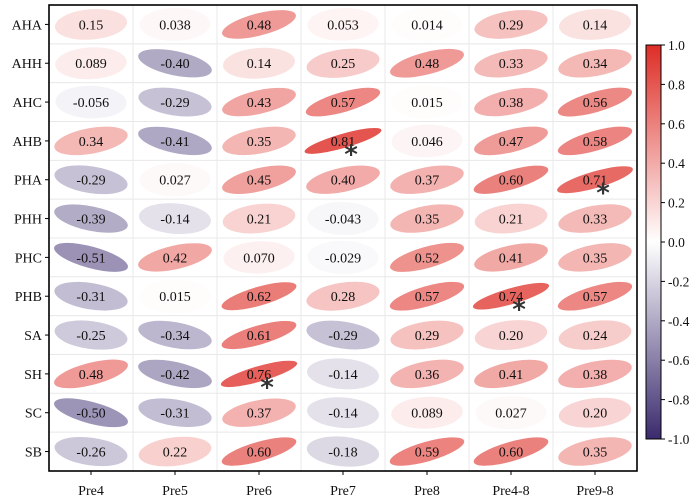 The height and width of the screenshot is (501, 700). What do you see at coordinates (28, 220) in the screenshot?
I see `row-tick-label: PHH` at bounding box center [28, 220].